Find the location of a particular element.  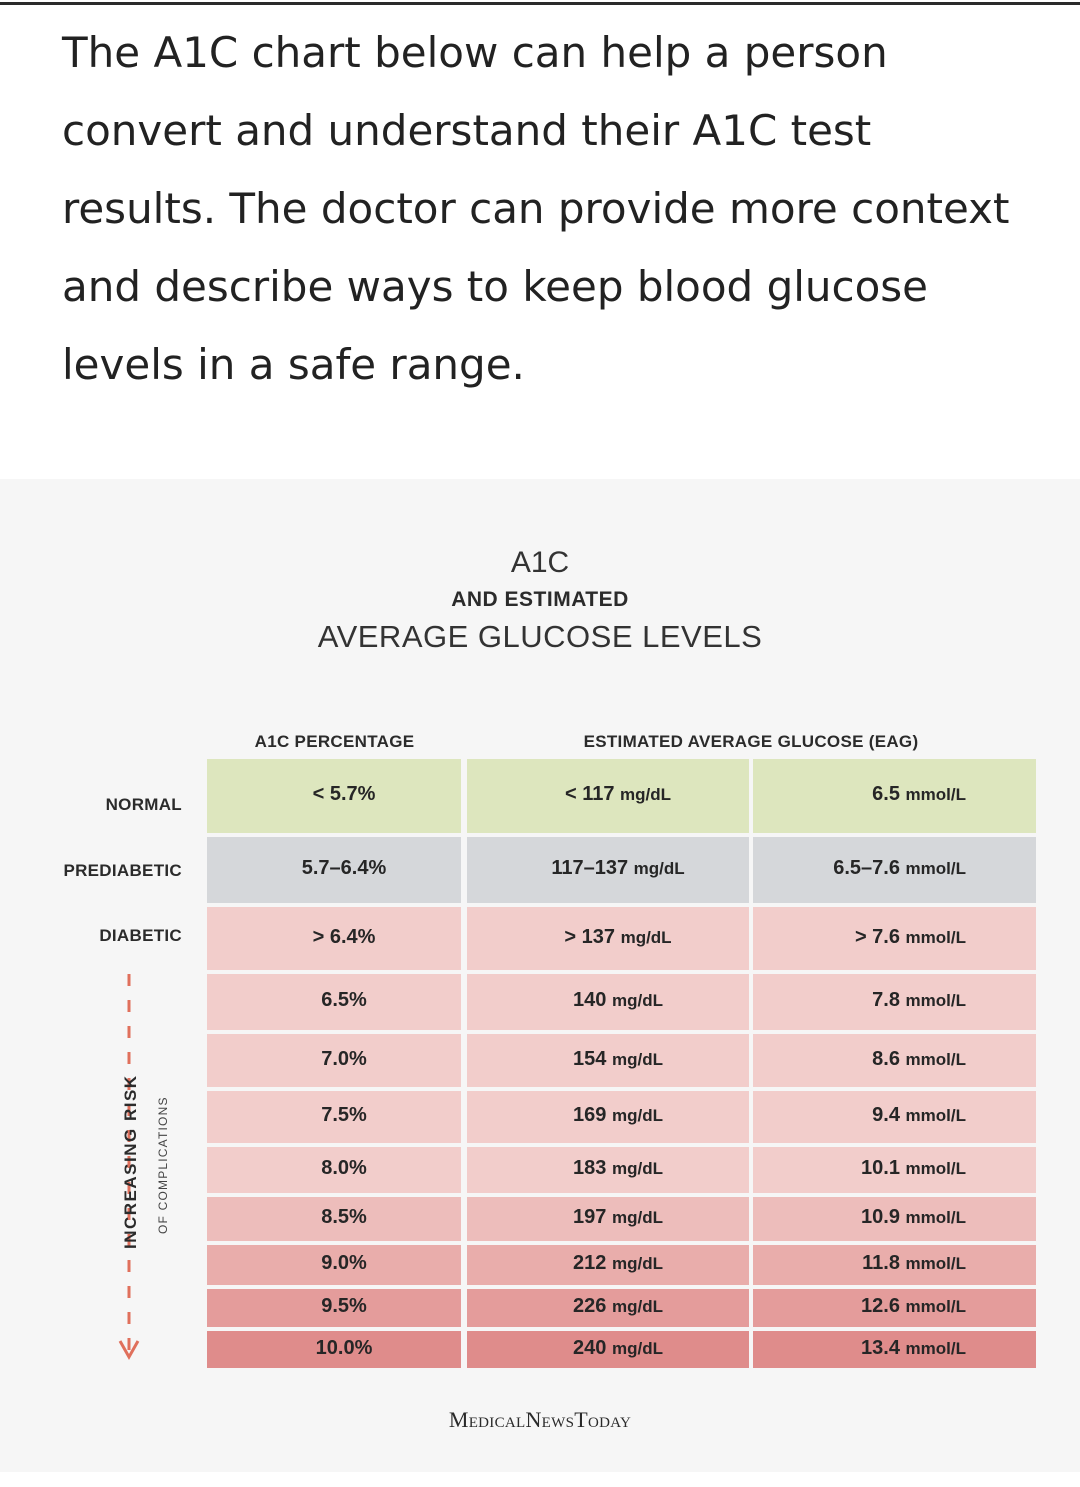

a1c-cell: > 6.4% is located at coordinates (334, 938).